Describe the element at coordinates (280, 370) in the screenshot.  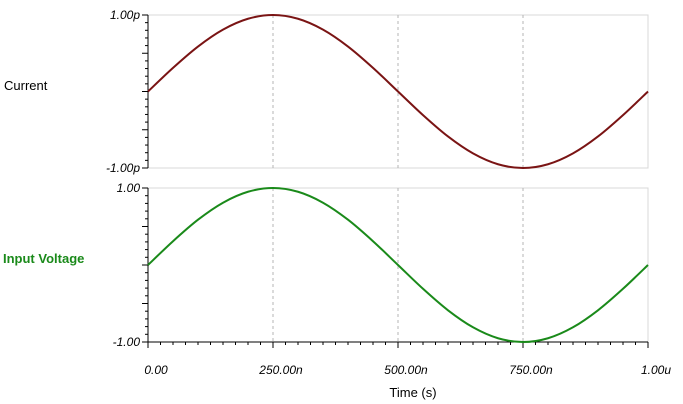
I see `x-tick-label-2: 250.00n` at that location.